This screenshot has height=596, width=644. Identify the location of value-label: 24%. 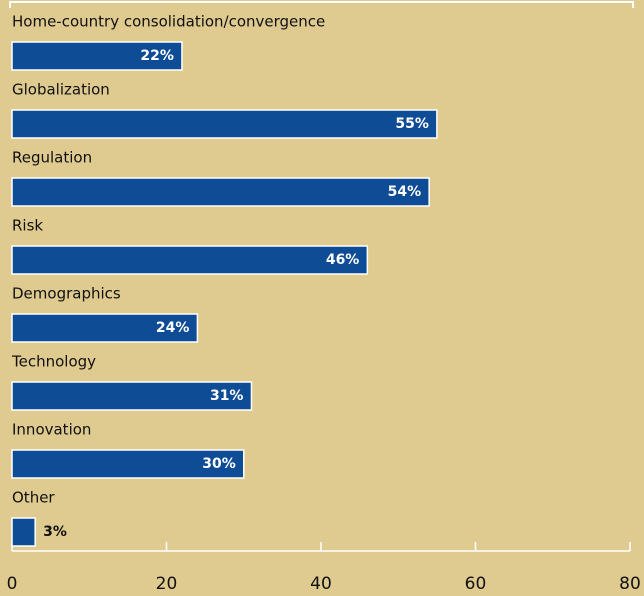
(173, 328).